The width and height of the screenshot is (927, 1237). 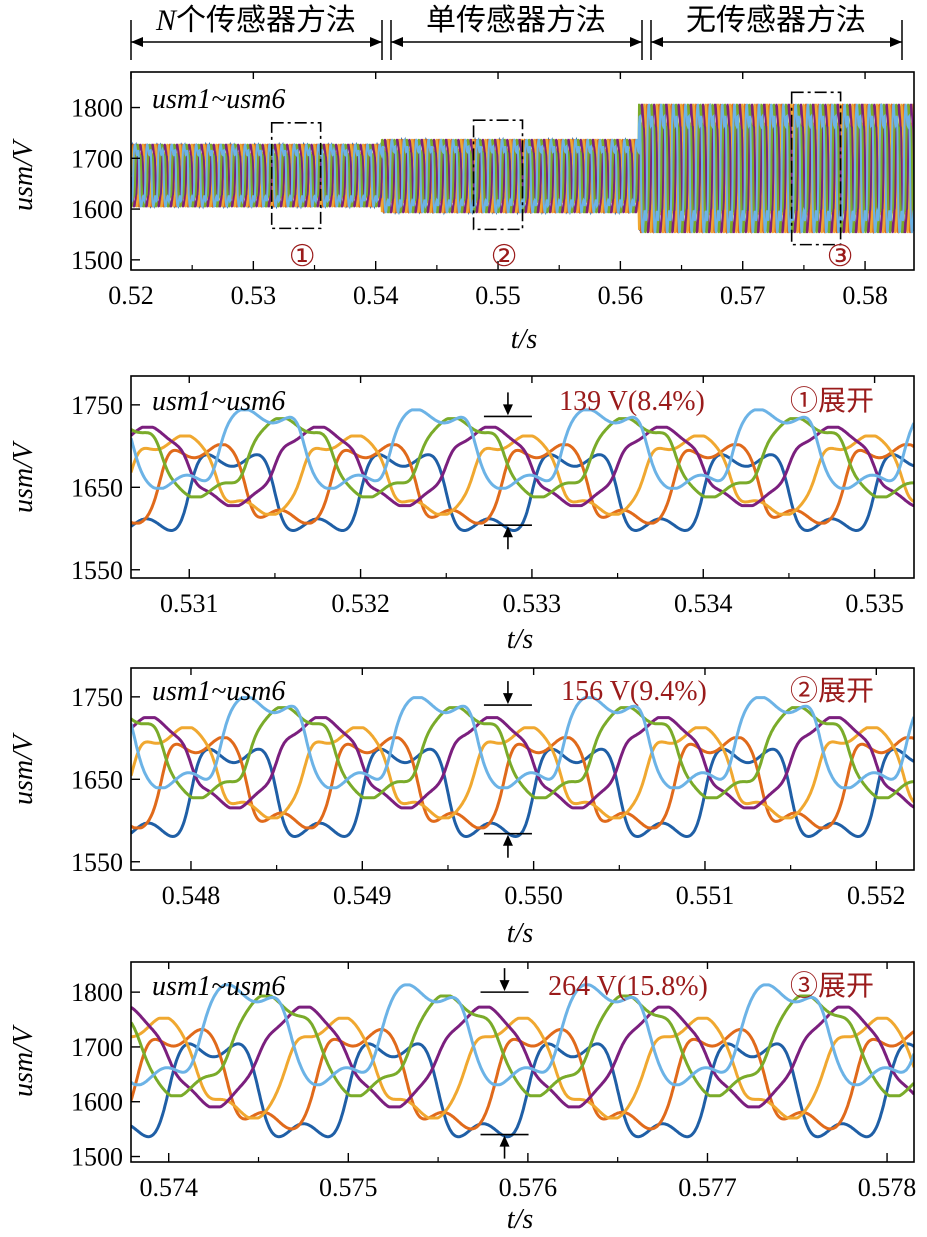 I want to click on overview-zoom-boxes: ① ② ③, so click(x=562, y=182).